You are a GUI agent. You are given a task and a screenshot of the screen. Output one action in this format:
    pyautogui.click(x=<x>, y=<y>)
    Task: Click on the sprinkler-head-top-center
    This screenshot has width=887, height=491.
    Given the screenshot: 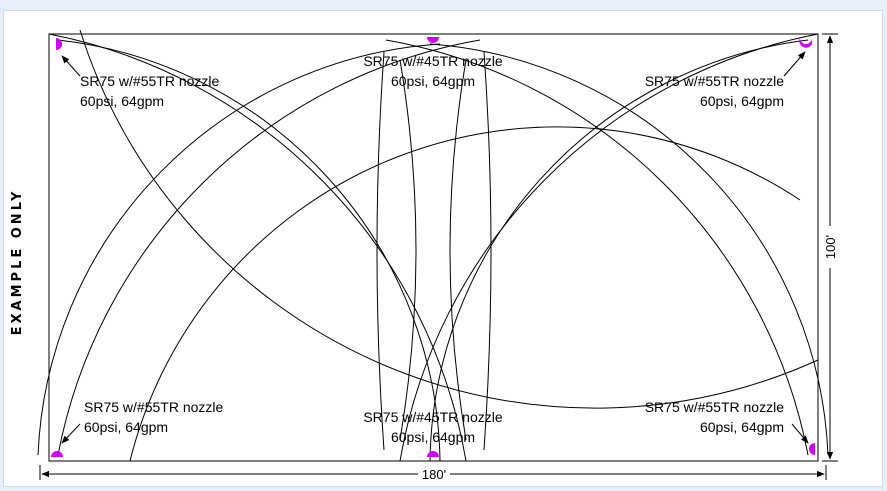 What is the action you would take?
    pyautogui.click(x=433, y=40)
    